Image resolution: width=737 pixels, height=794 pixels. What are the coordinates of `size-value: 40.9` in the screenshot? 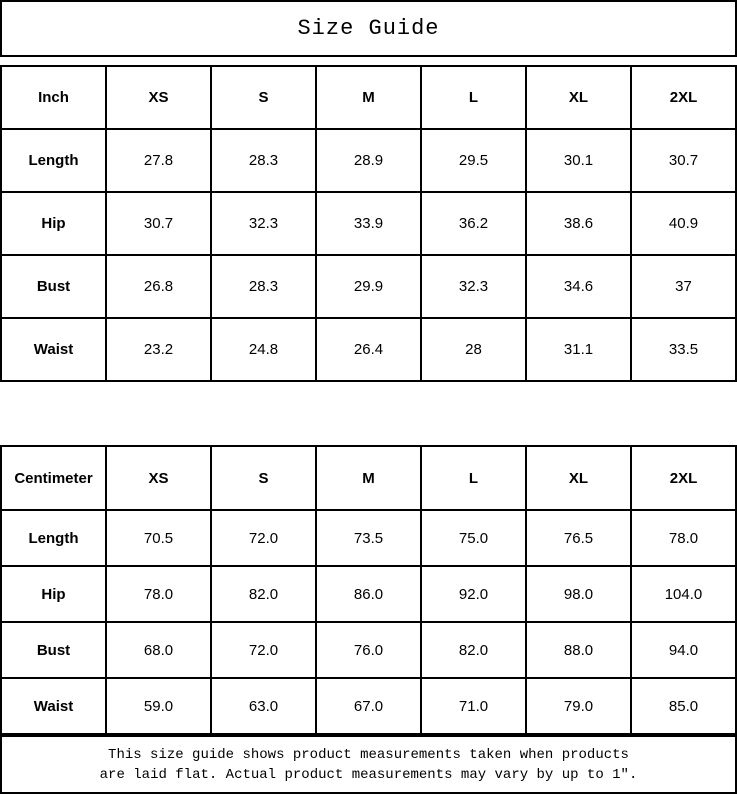 It's located at (683, 223).